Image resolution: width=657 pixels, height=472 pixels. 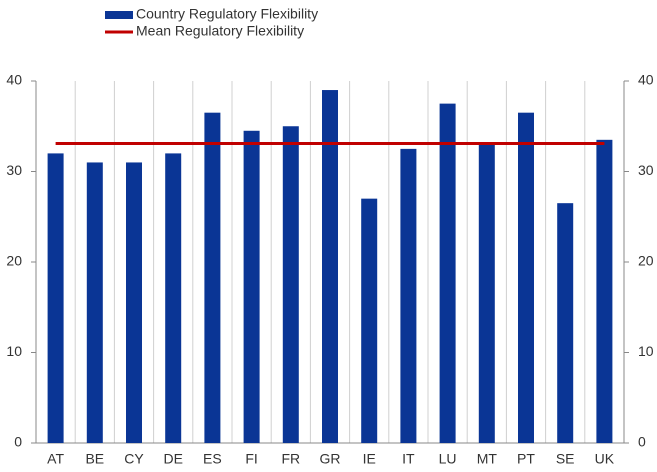 What do you see at coordinates (94, 459) in the screenshot?
I see `x-tick-label: BE` at bounding box center [94, 459].